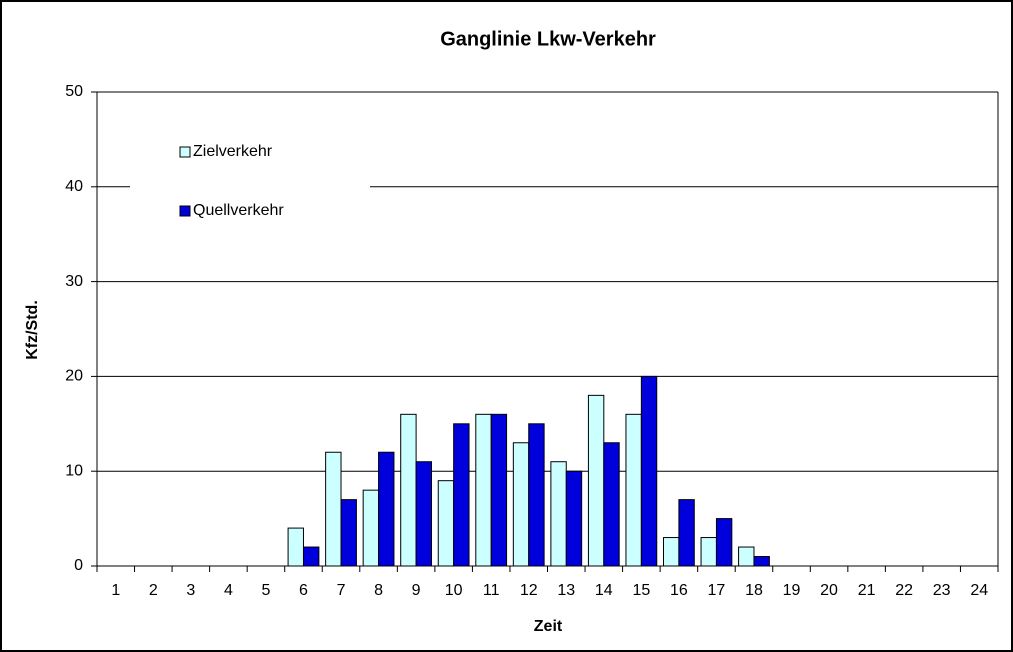  I want to click on x-tick-label: 11, so click(491, 590).